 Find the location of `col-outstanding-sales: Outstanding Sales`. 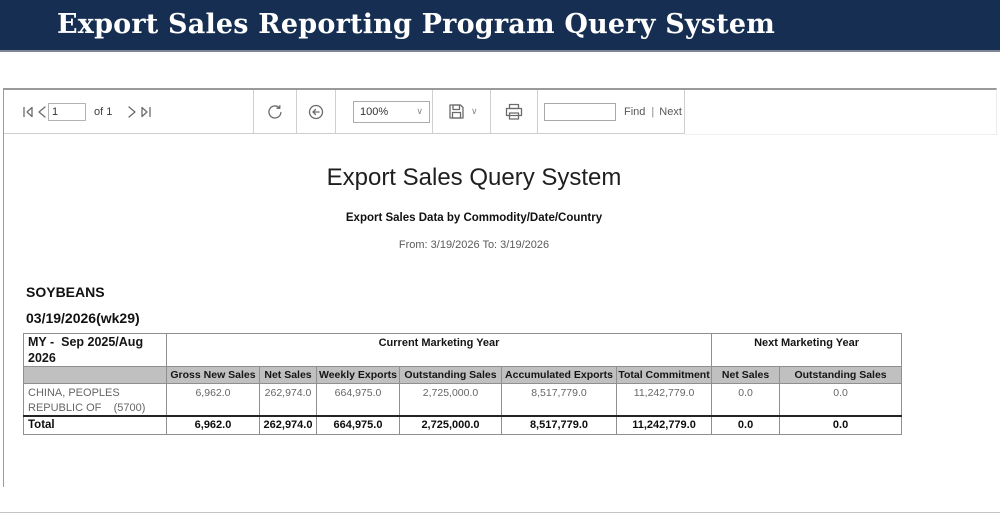

col-outstanding-sales: Outstanding Sales is located at coordinates (450, 375).